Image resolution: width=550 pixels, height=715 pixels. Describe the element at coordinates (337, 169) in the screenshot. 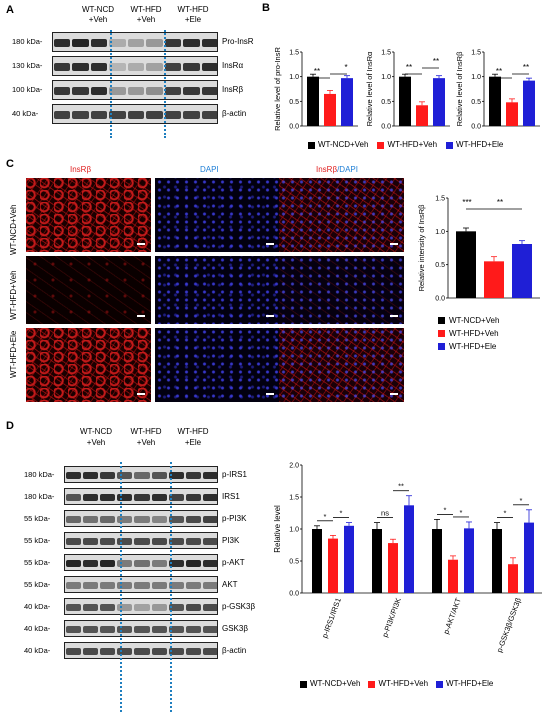

I see `confocal-col-merge: InsRβ/DAPI` at that location.